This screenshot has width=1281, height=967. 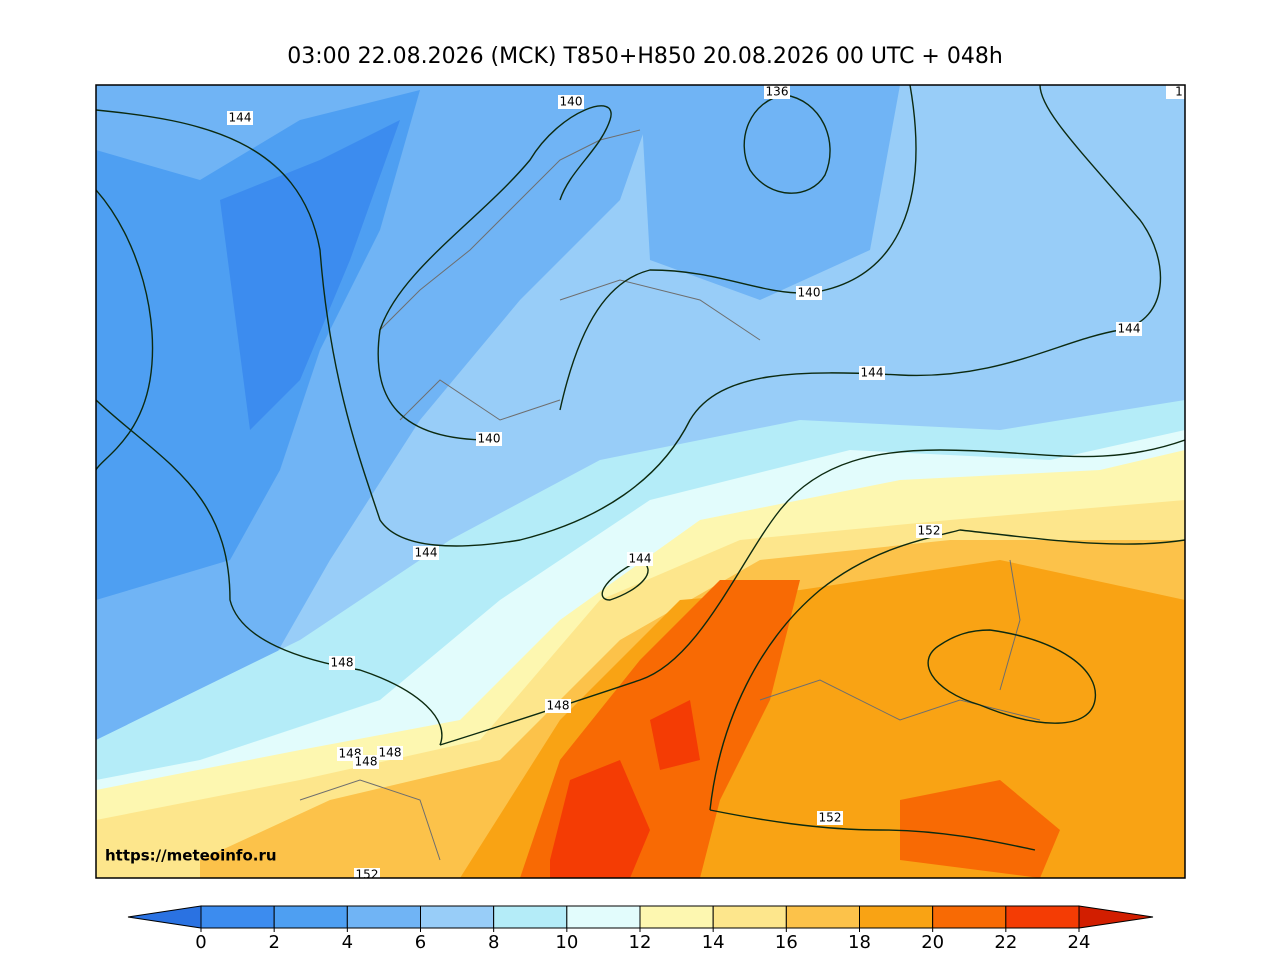 I want to click on colorbar-tick-label: 6, so click(x=420, y=942).